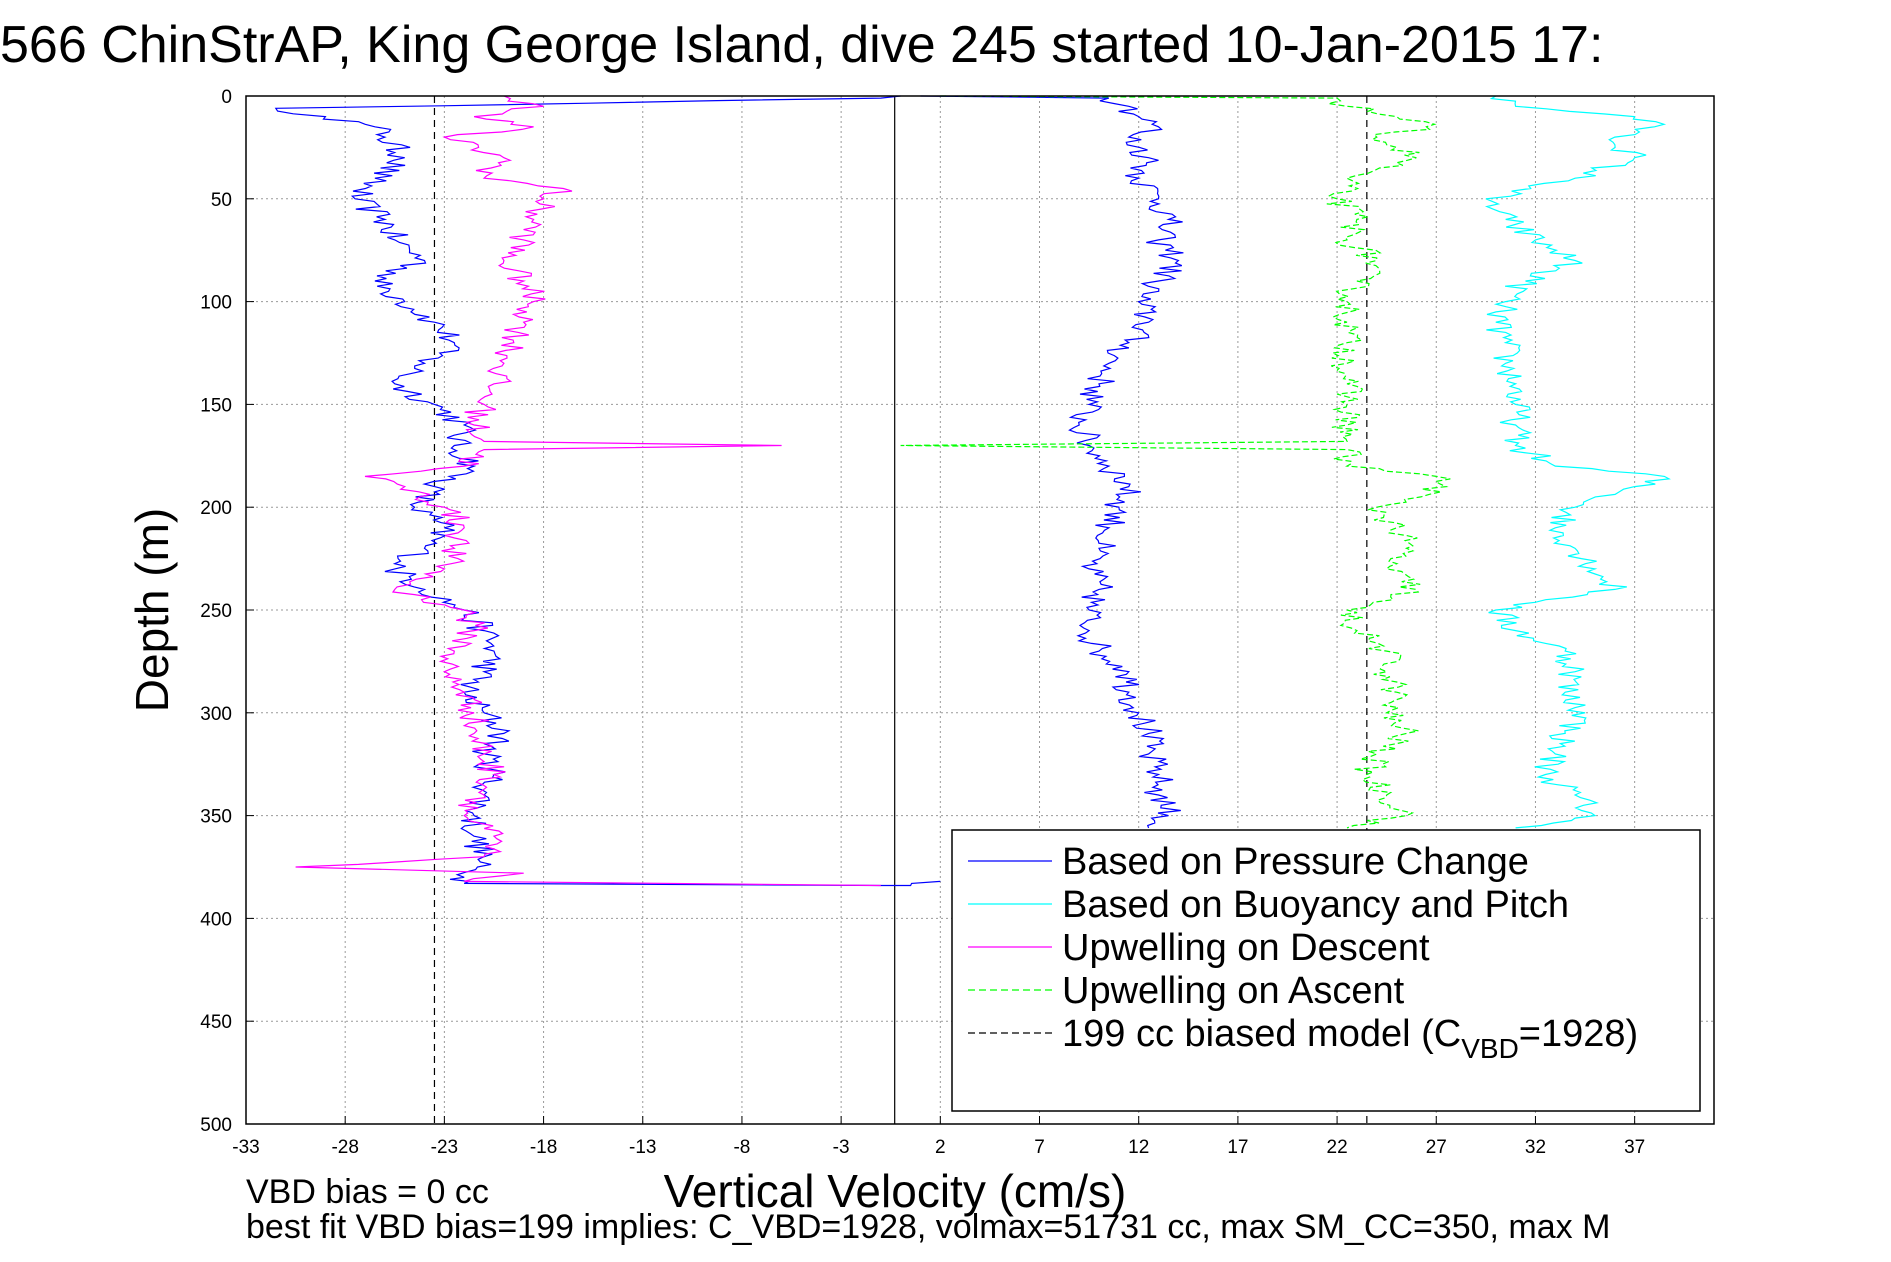  Describe the element at coordinates (741, 1147) in the screenshot. I see `x-tick-label: -8` at that location.